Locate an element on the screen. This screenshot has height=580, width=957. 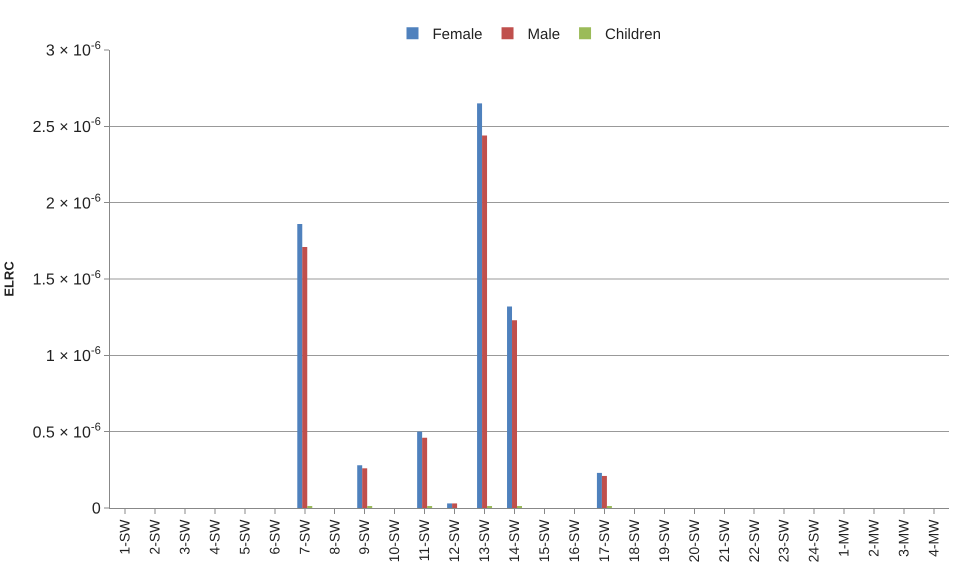
y-tick-label: 3 × 10$^{-6}$ is located at coordinates (73, 50).